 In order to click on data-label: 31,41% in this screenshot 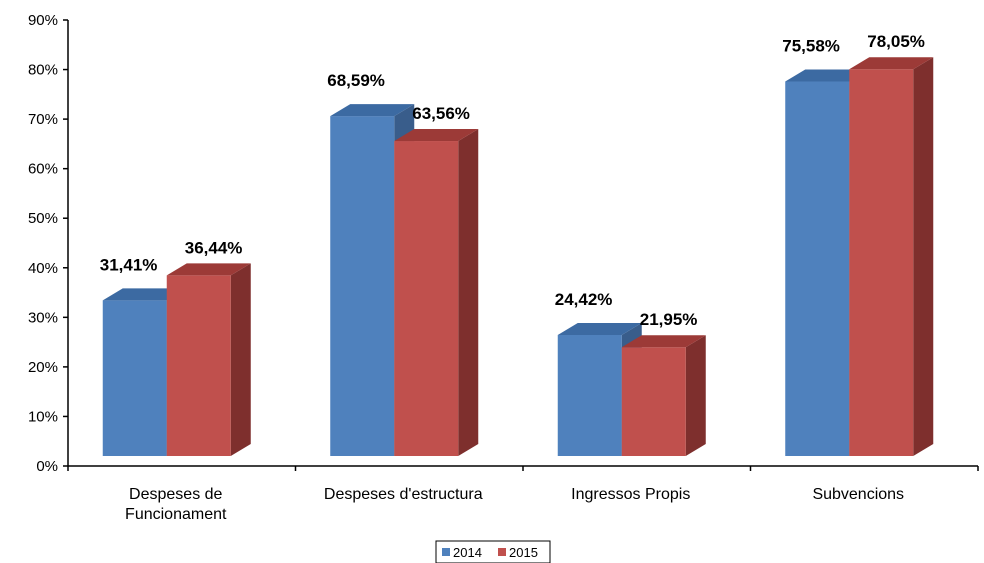, I will do `click(129, 264)`.